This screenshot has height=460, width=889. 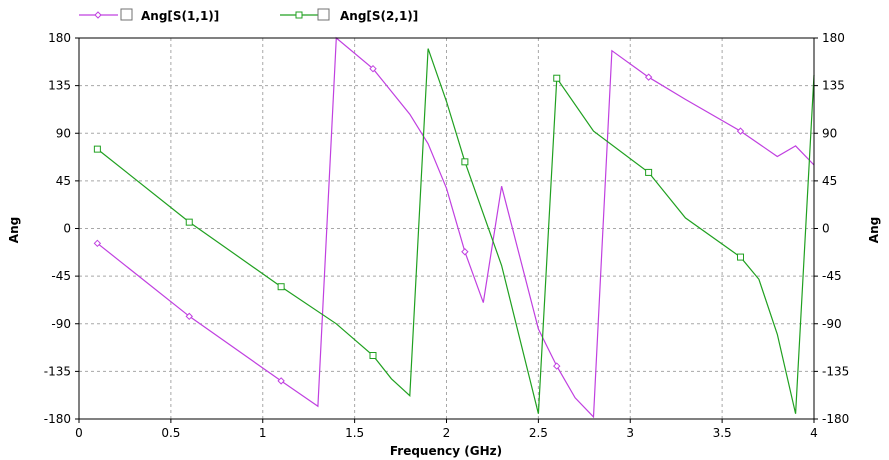 I want to click on x-axis-label: Frequency (GHz), so click(x=446, y=451).